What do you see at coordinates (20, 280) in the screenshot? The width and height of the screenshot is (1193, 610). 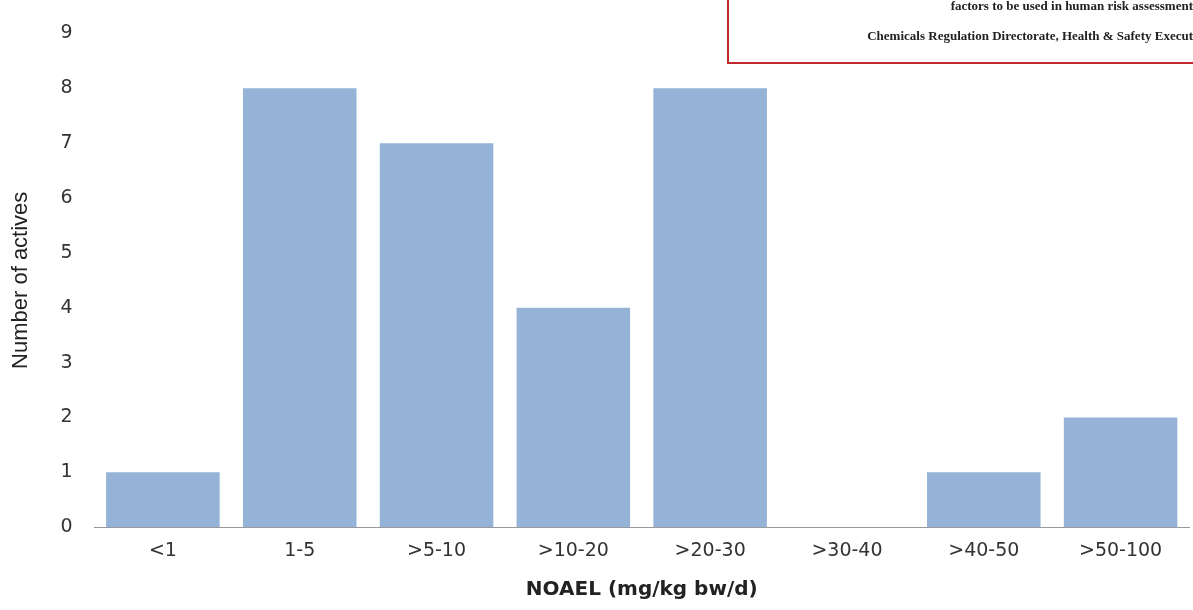 I see `y-axis-title: Number of actives` at bounding box center [20, 280].